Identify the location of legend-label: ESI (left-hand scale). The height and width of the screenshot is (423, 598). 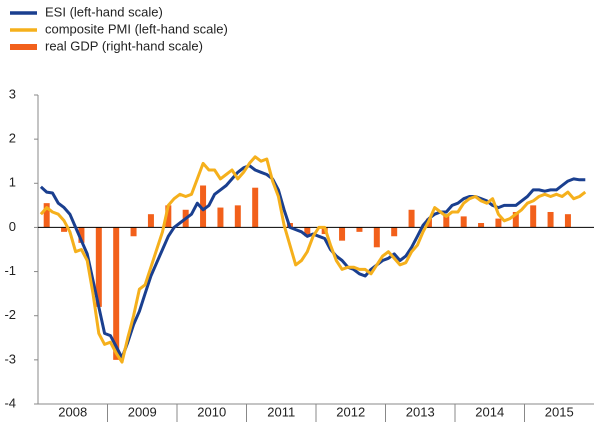
(104, 11).